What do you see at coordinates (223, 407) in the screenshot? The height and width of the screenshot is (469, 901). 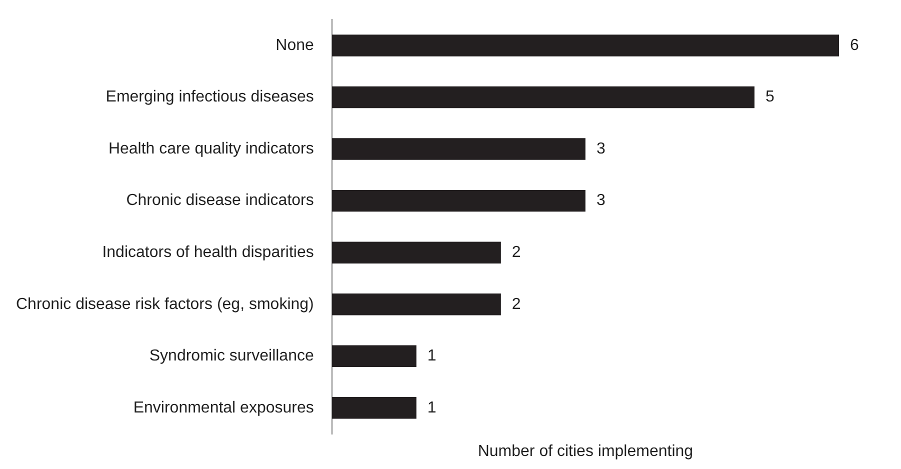 I see `y-tick-label: Environmental exposures` at bounding box center [223, 407].